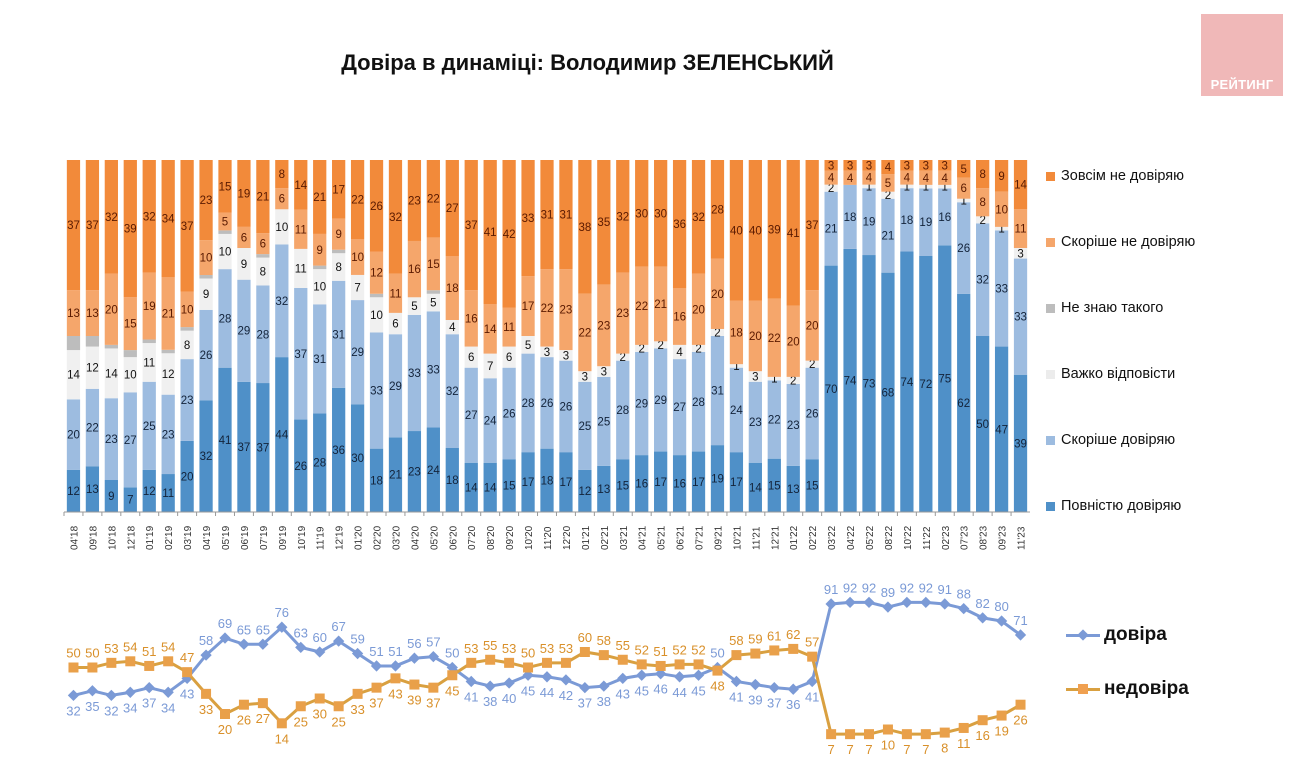 This screenshot has width=1295, height=768. I want to click on line-value-label: 55, so click(623, 645).